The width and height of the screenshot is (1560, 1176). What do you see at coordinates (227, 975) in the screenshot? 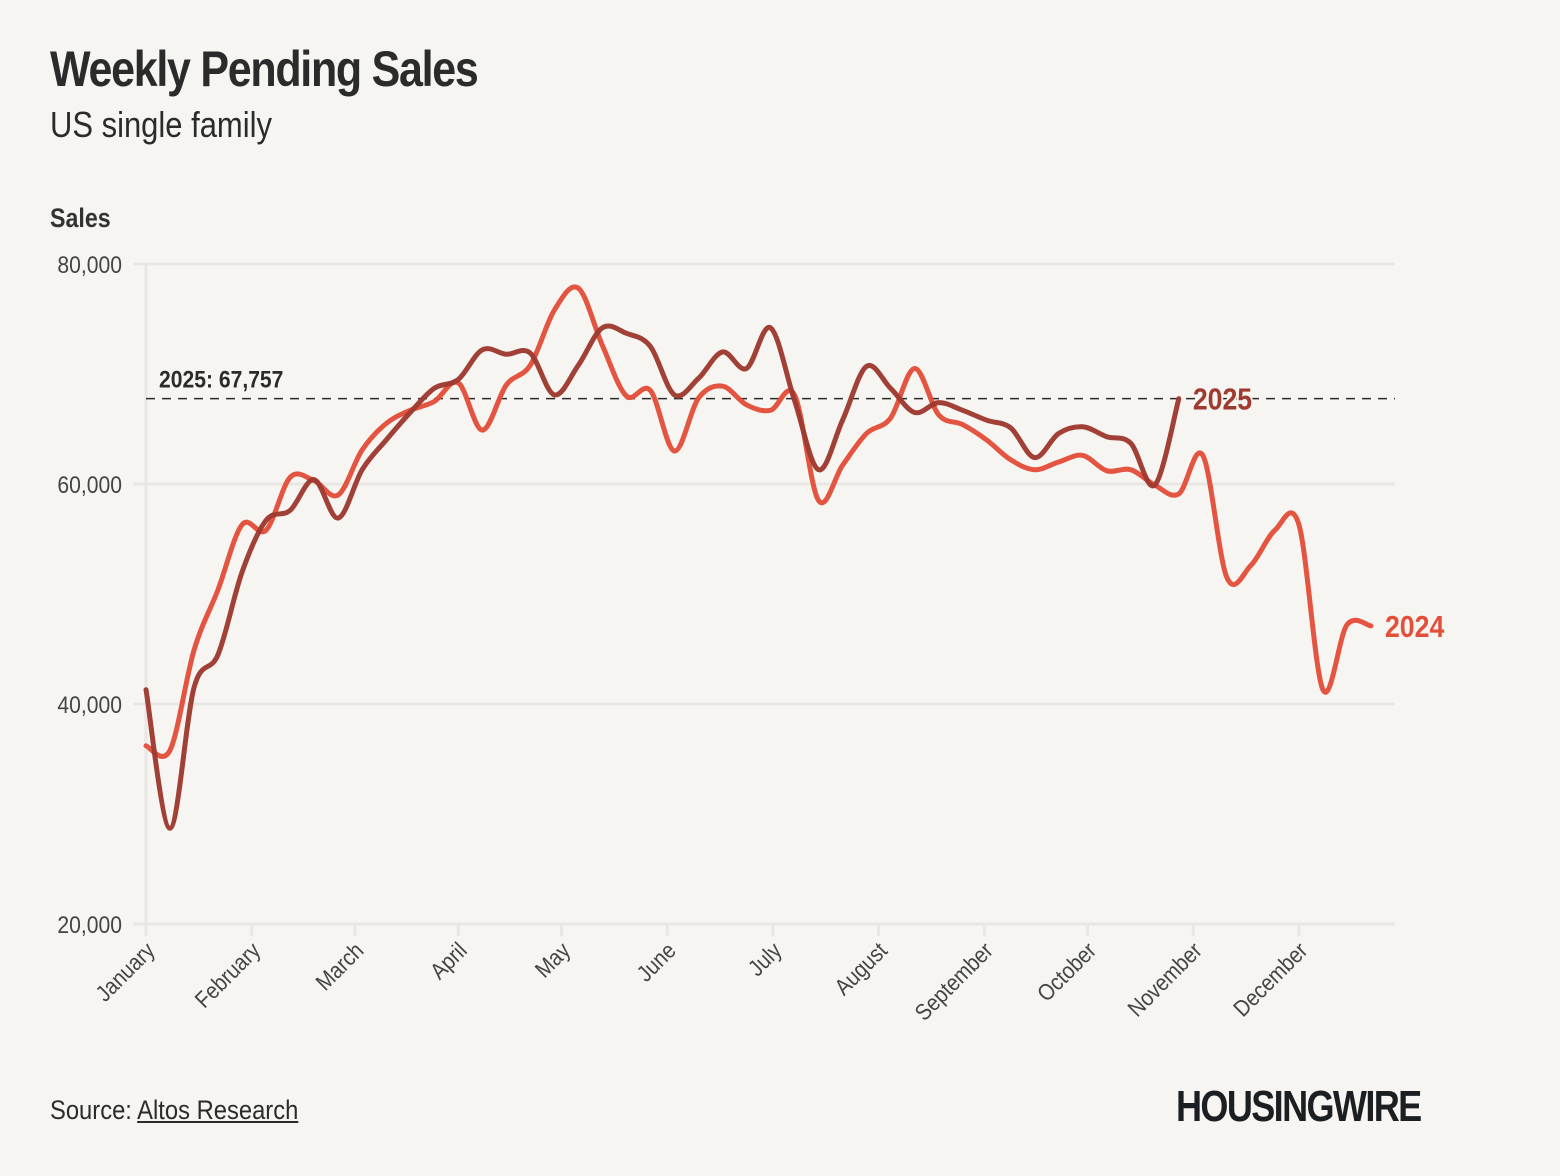
I see `x-tick-label: February` at bounding box center [227, 975].